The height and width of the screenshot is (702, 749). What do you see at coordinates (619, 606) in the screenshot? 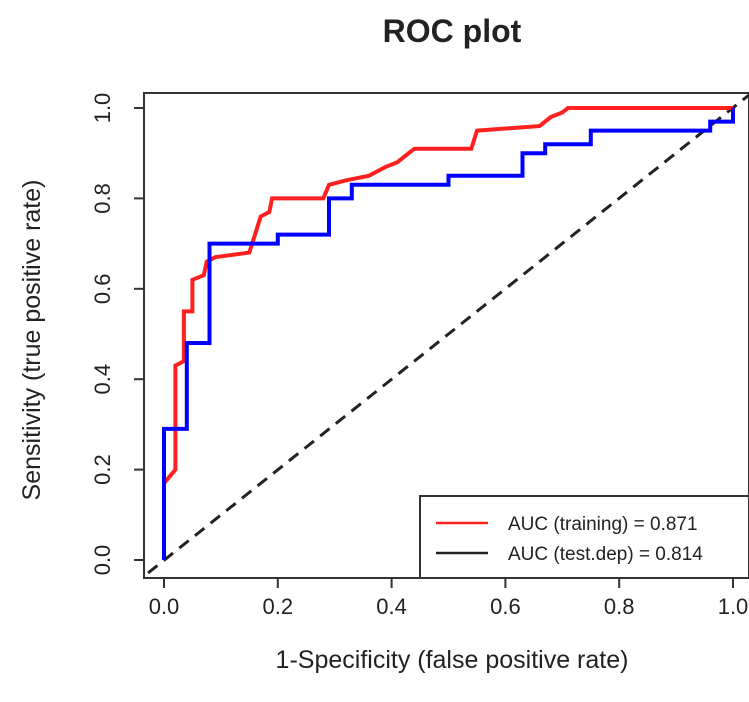
I see `x-tick-label: 0.8` at bounding box center [619, 606].